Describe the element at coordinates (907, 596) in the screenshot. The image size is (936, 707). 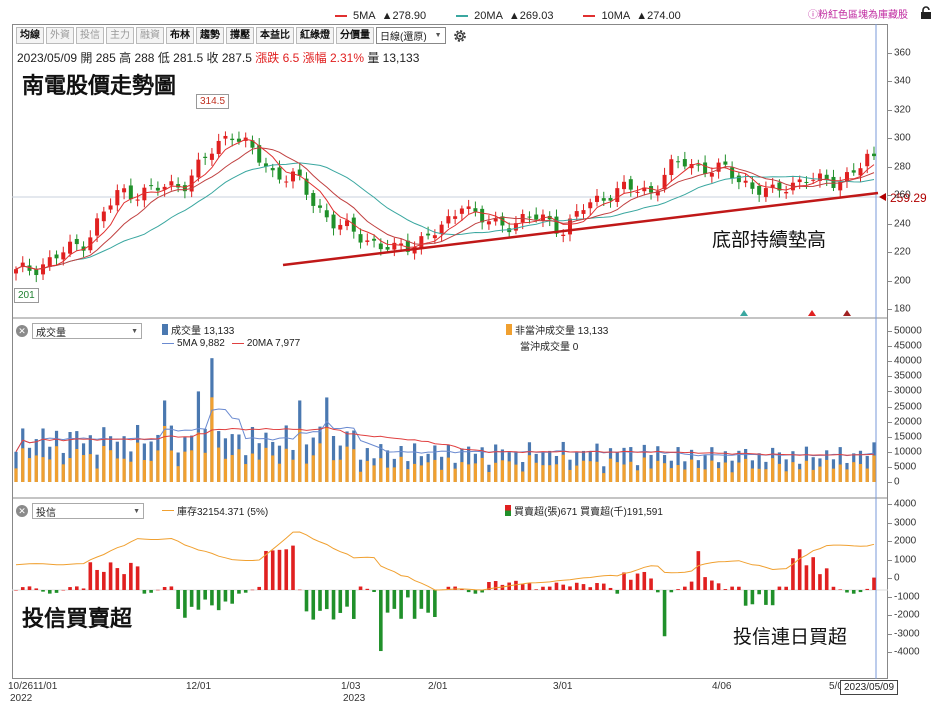
I see `inst-tick-label: -1000` at that location.